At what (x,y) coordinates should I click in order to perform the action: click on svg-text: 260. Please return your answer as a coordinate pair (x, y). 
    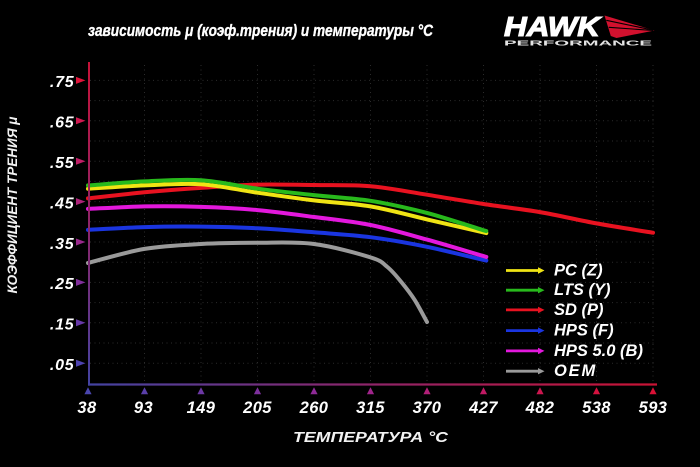
    Looking at the image, I should click on (314, 408).